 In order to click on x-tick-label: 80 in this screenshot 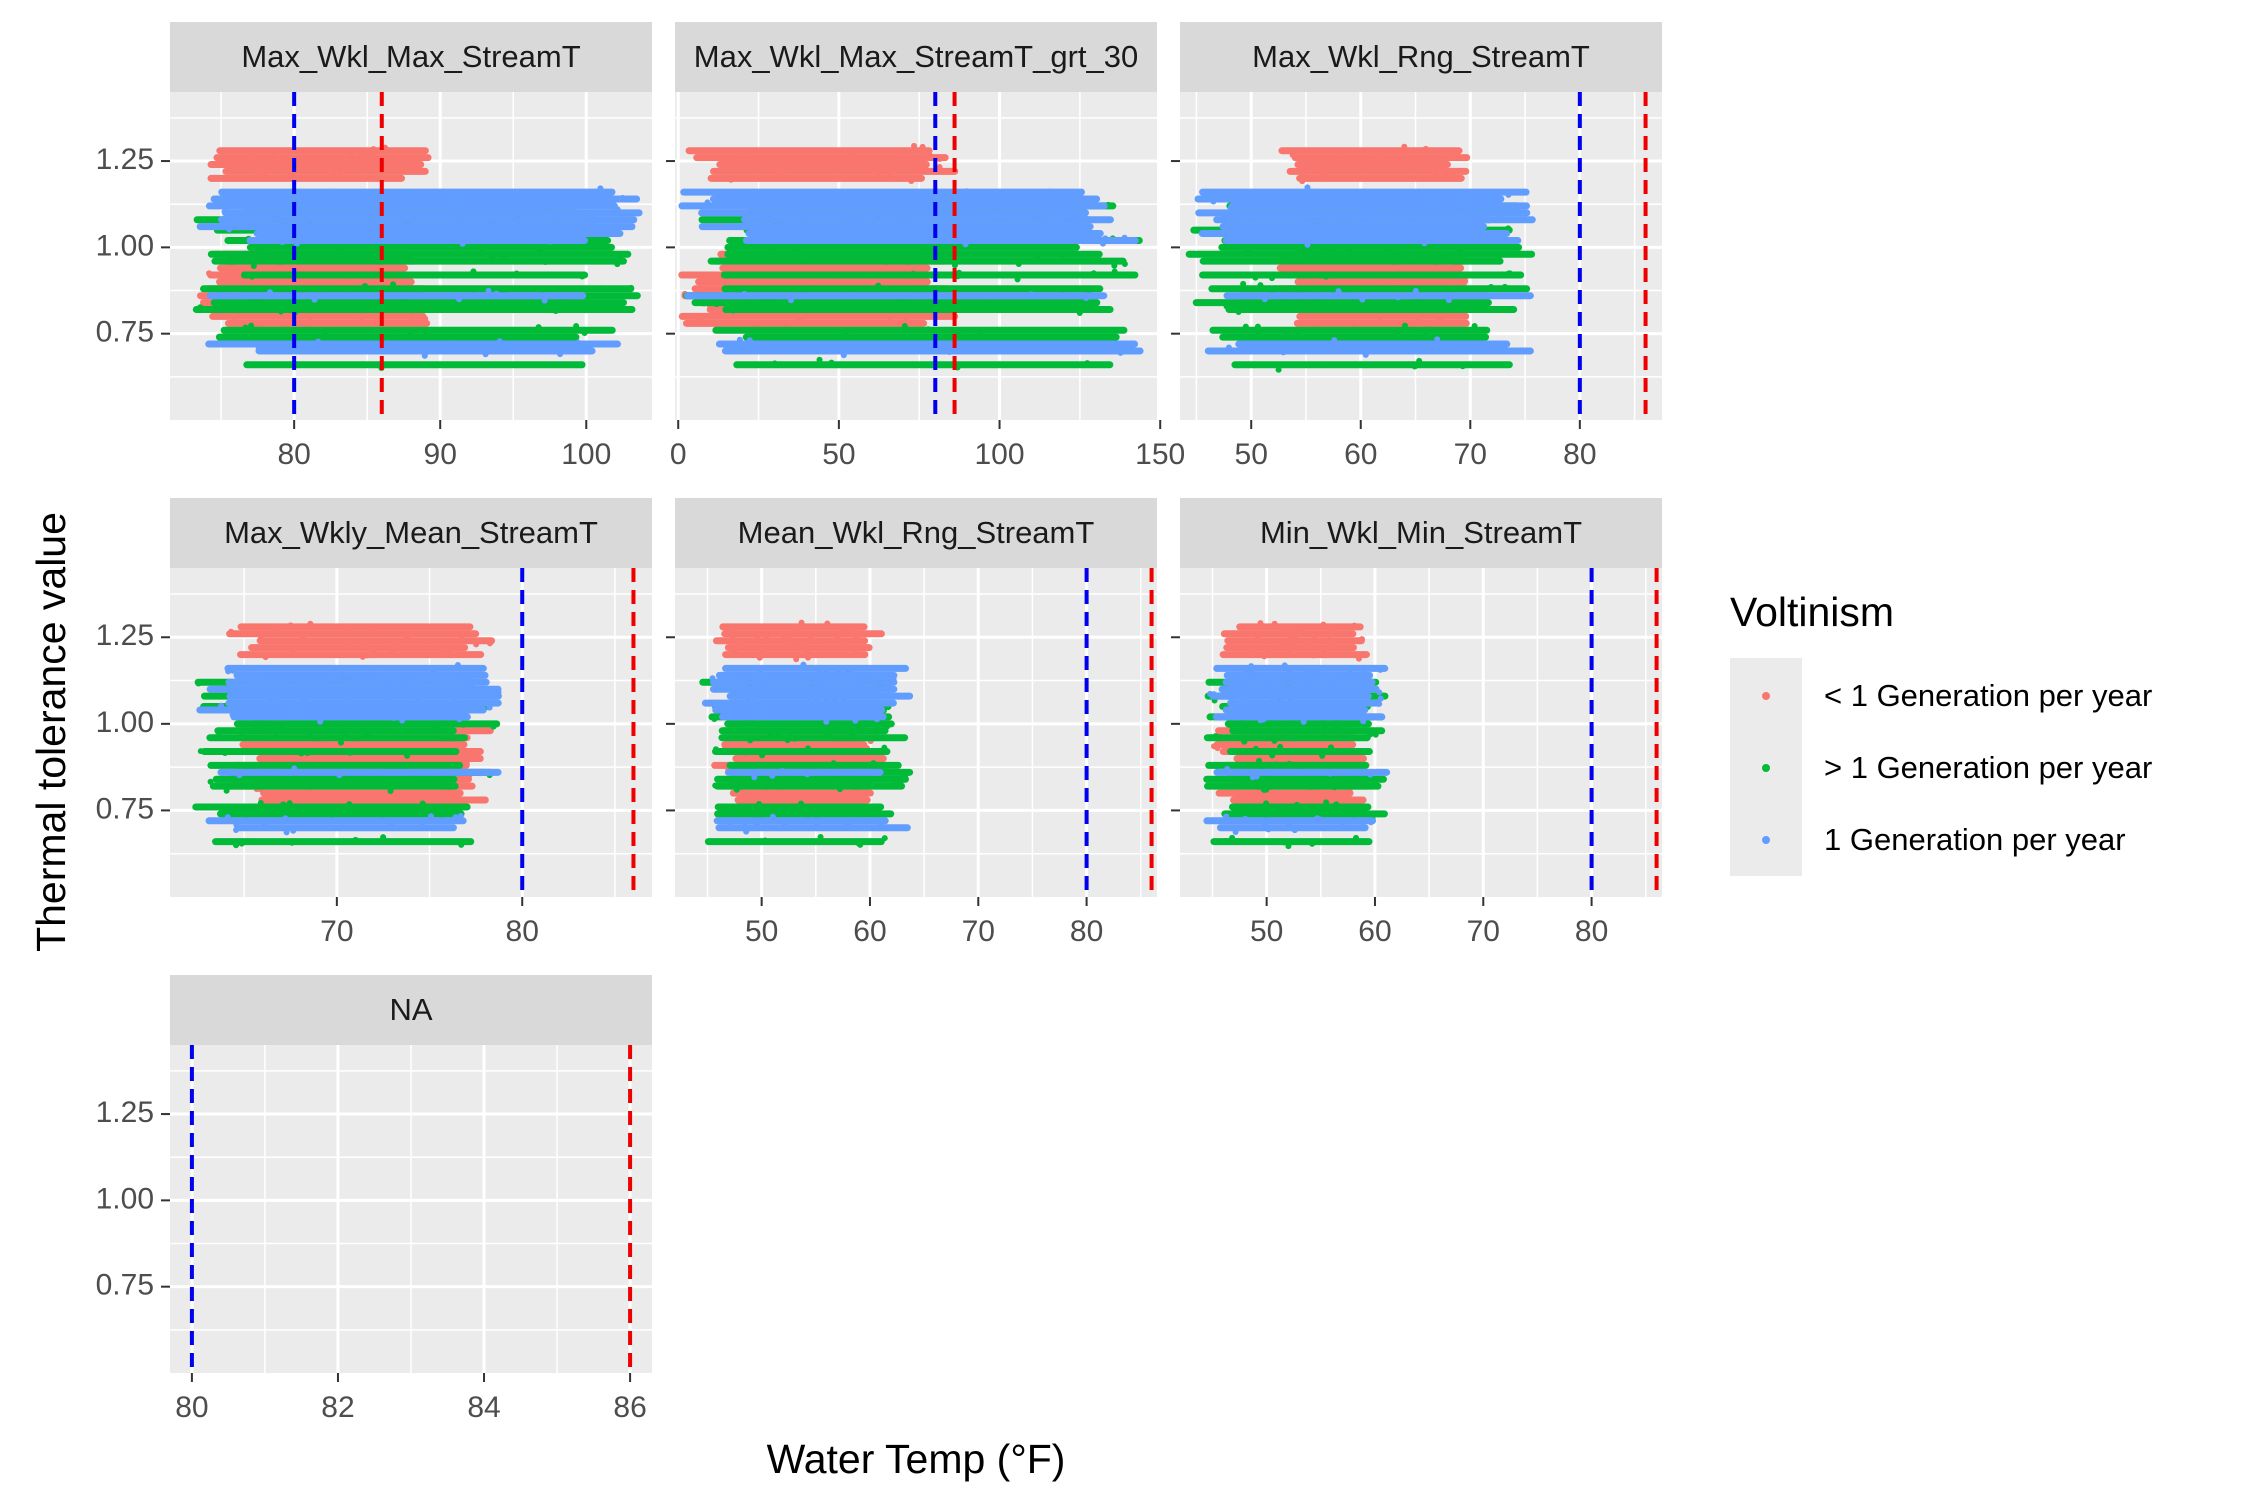, I will do `click(522, 931)`.